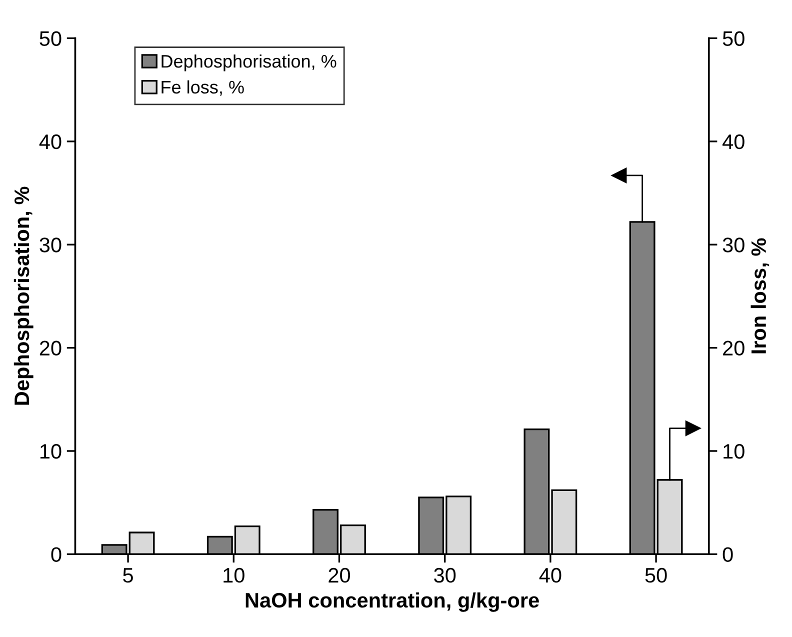 This screenshot has width=792, height=637. Describe the element at coordinates (550, 575) in the screenshot. I see `x-tick-label: 40` at that location.